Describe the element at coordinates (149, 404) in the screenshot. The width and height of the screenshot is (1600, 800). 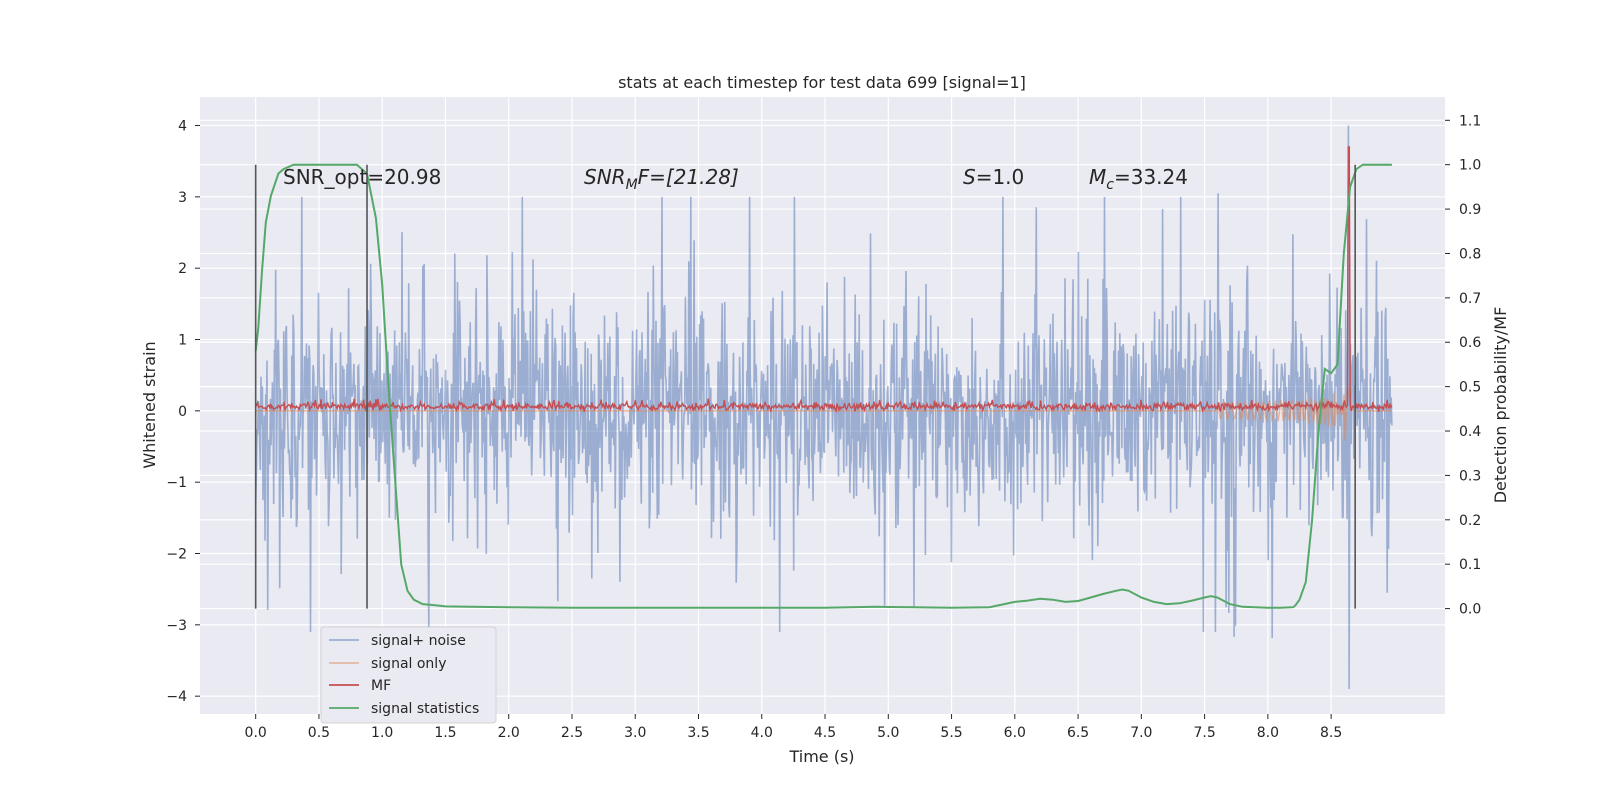
I see `y-axis-label: Whitened strain` at that location.